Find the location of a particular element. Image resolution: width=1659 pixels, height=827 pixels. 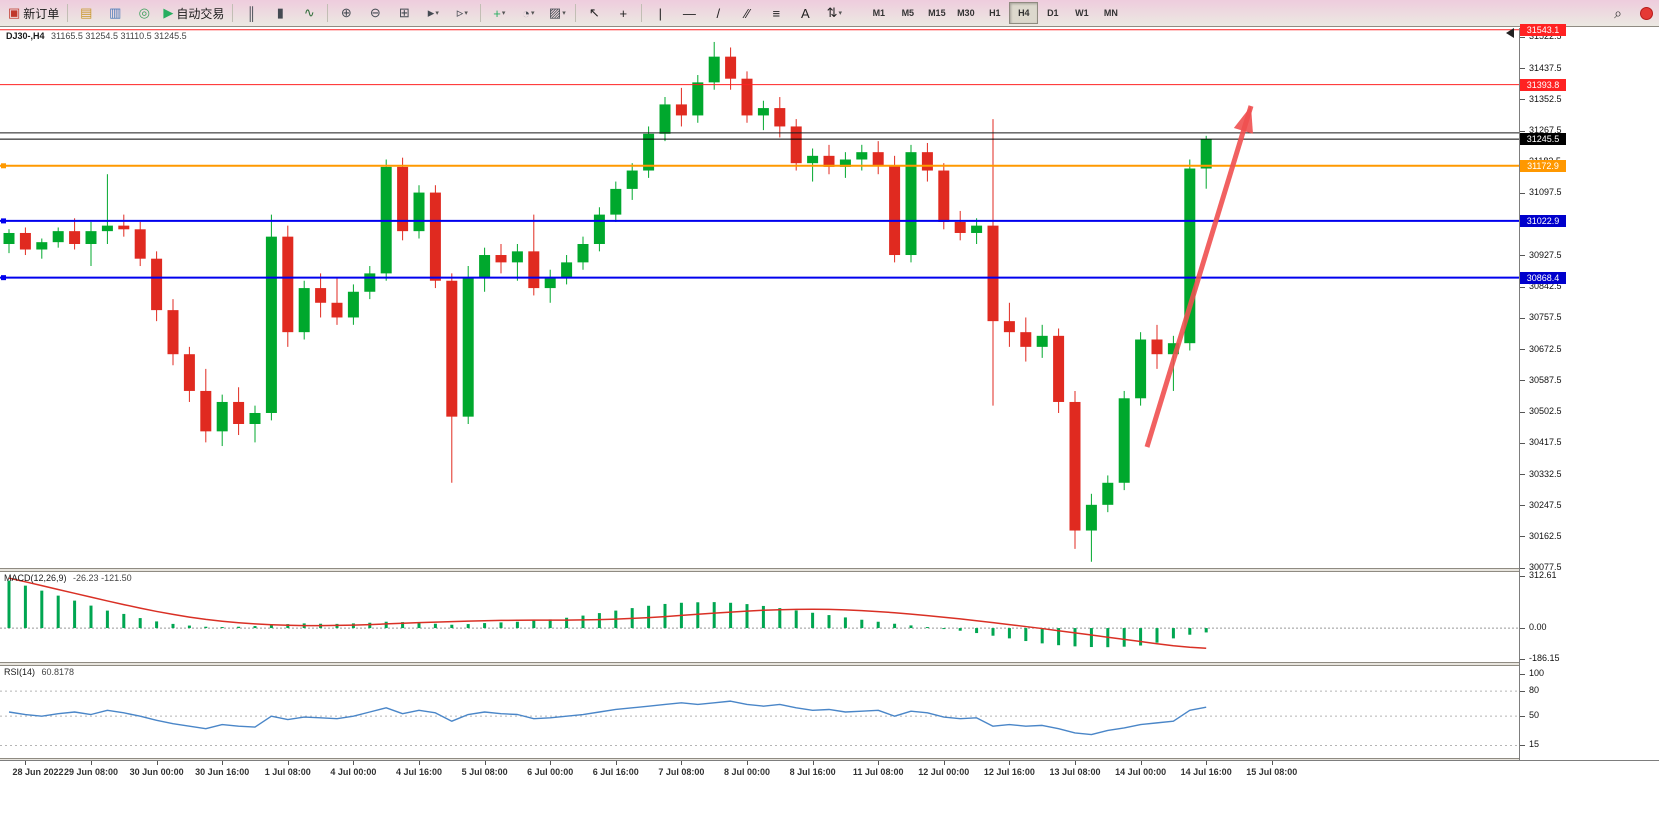

macd-histogram is located at coordinates (607, 614).